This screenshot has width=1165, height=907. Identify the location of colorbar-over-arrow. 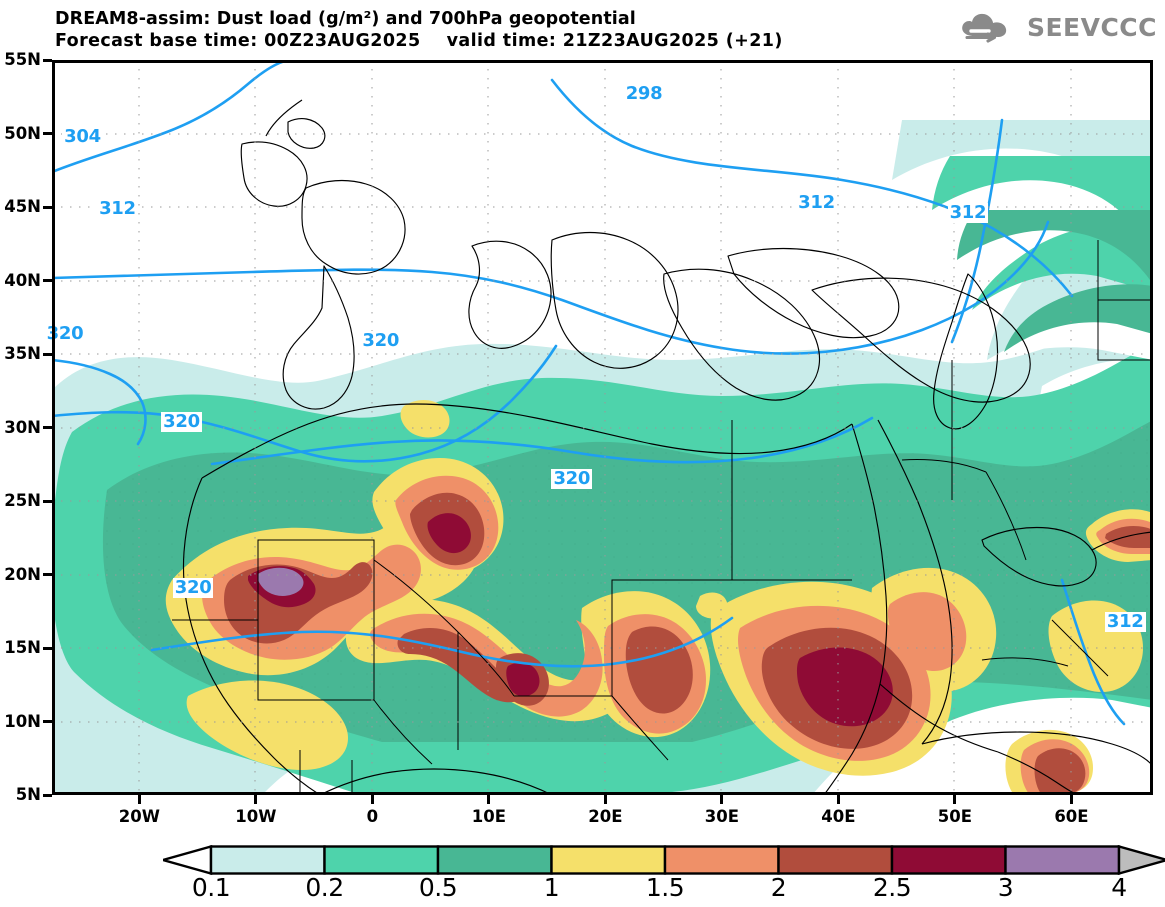
(1141, 860).